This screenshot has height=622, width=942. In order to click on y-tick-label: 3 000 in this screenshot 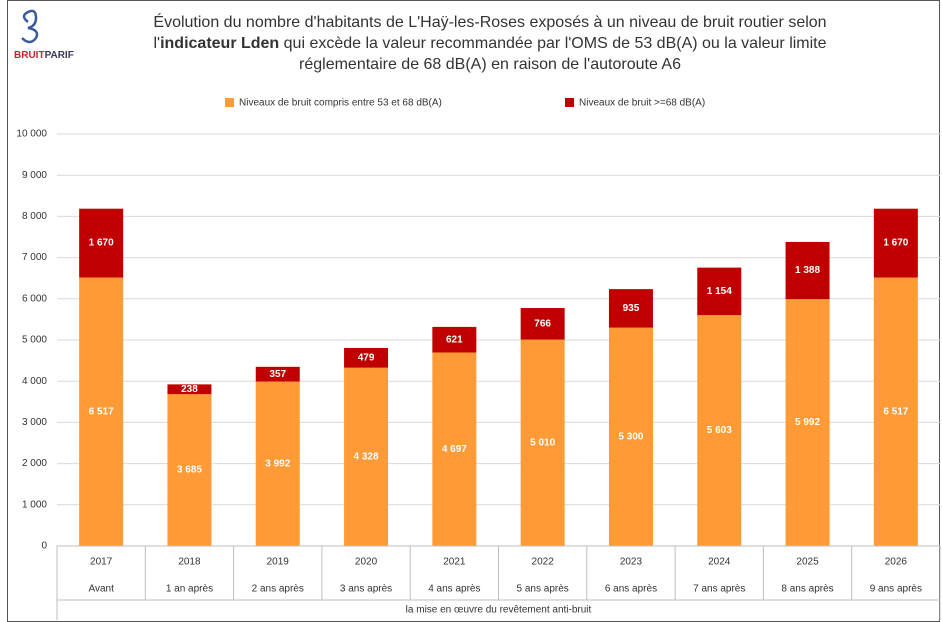, I will do `click(34, 422)`.